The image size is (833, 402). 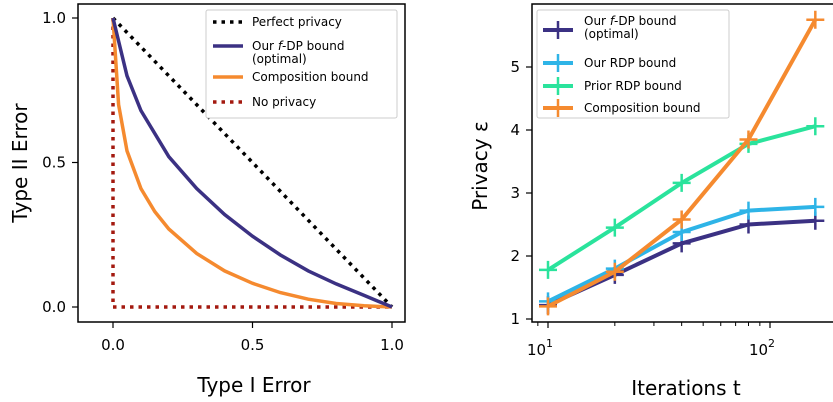 I want to click on privacy-y-tick-label: 5, so click(x=515, y=67).